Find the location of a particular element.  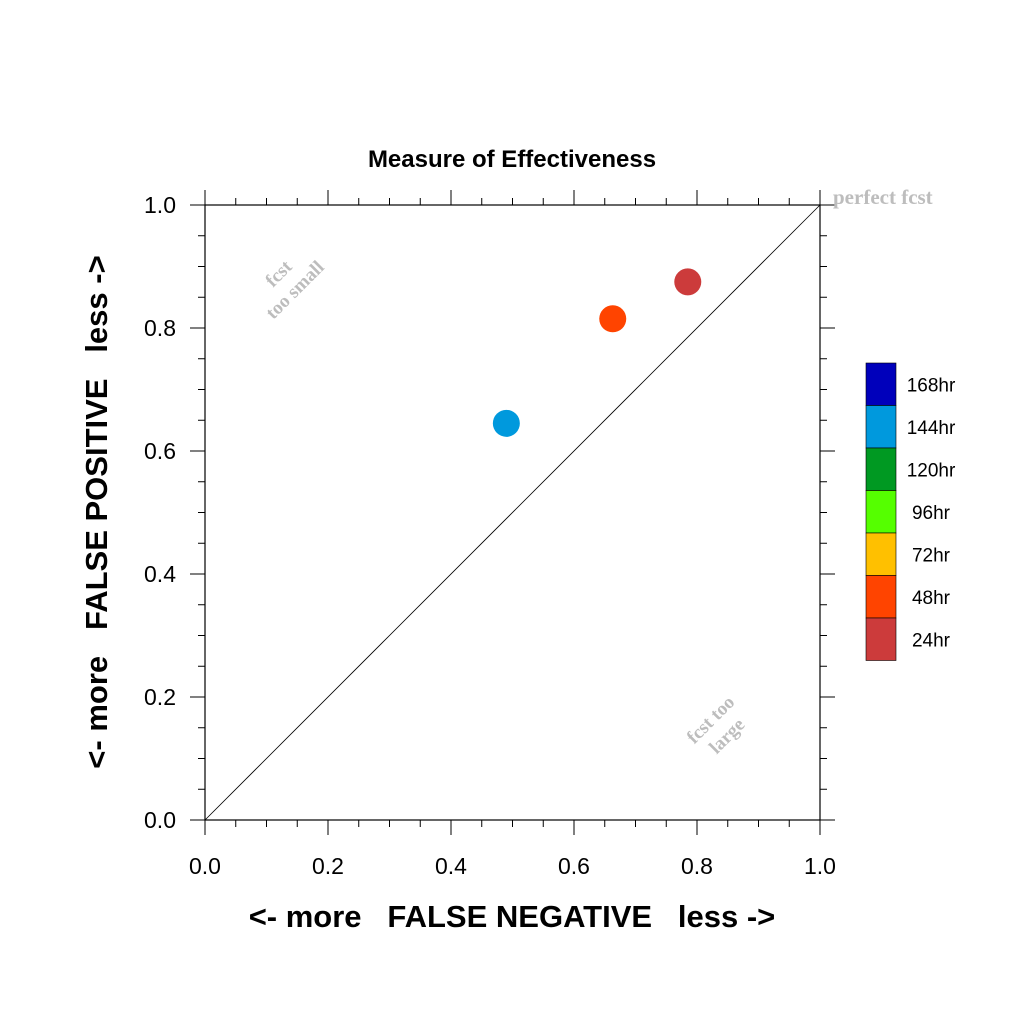

legend-label-96hr: 96hr is located at coordinates (931, 513).